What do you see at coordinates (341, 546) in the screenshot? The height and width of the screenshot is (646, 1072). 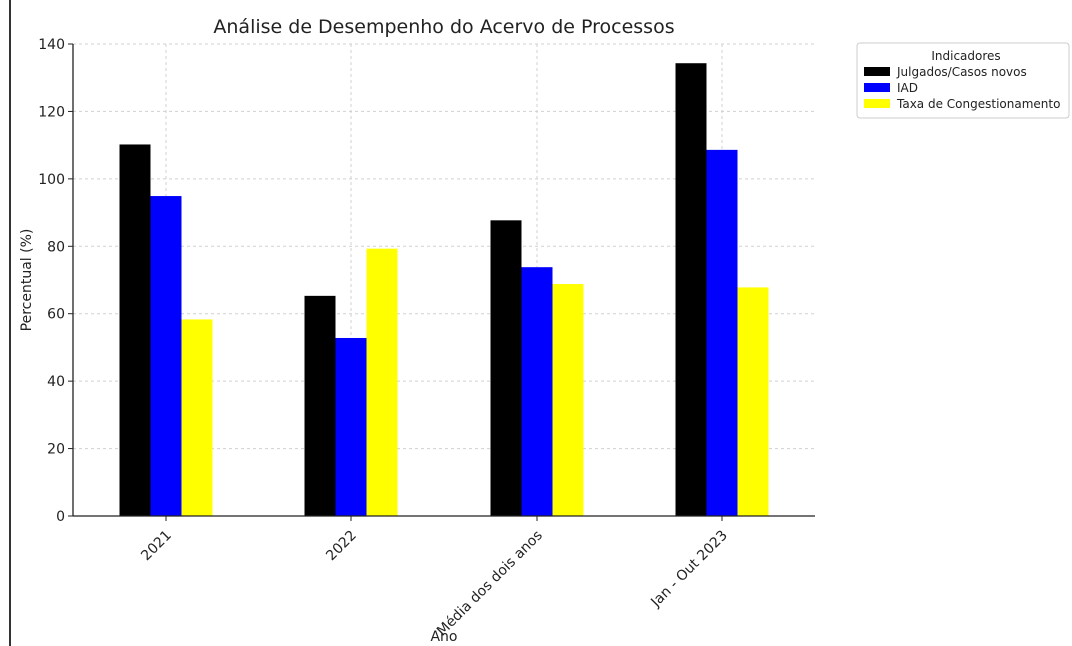 I see `x-tick-label: 2022` at bounding box center [341, 546].